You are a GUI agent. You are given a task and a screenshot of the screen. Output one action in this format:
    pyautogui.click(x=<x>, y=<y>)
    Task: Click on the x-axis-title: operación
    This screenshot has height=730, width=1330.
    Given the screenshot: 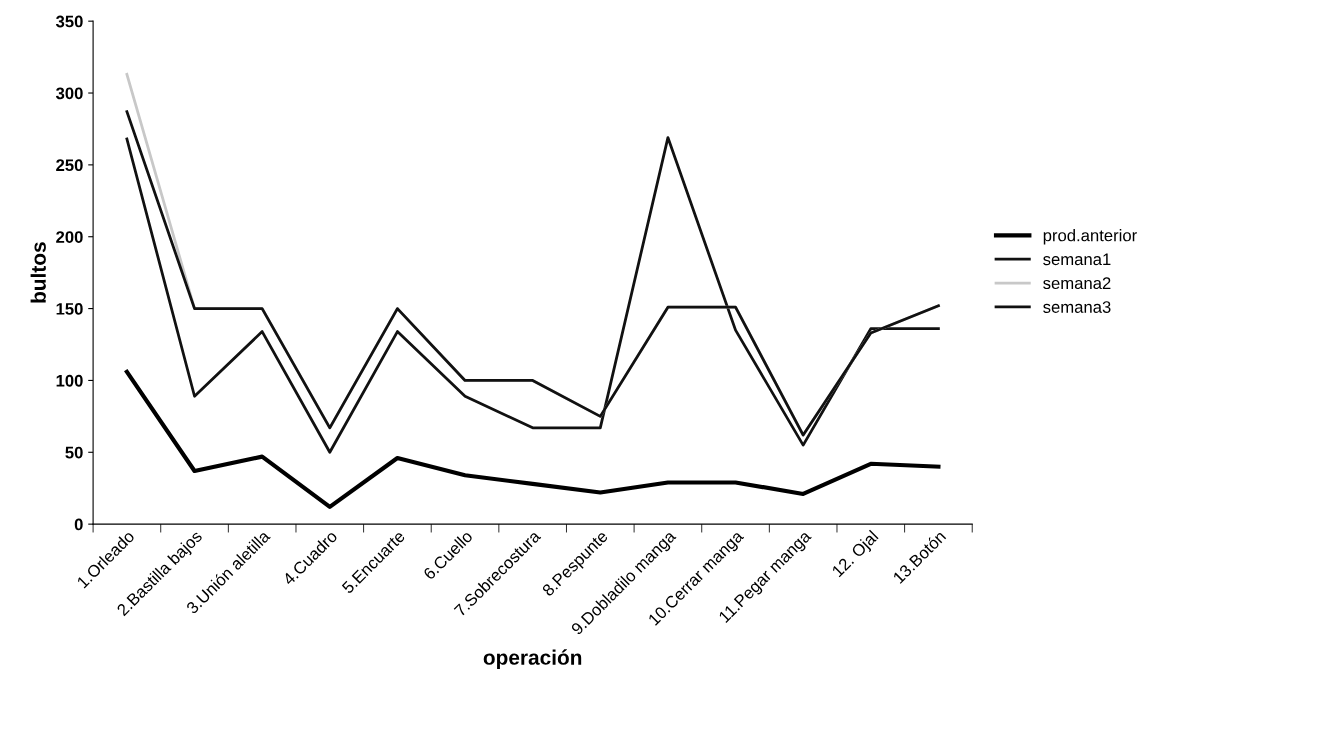 What is the action you would take?
    pyautogui.click(x=532, y=659)
    